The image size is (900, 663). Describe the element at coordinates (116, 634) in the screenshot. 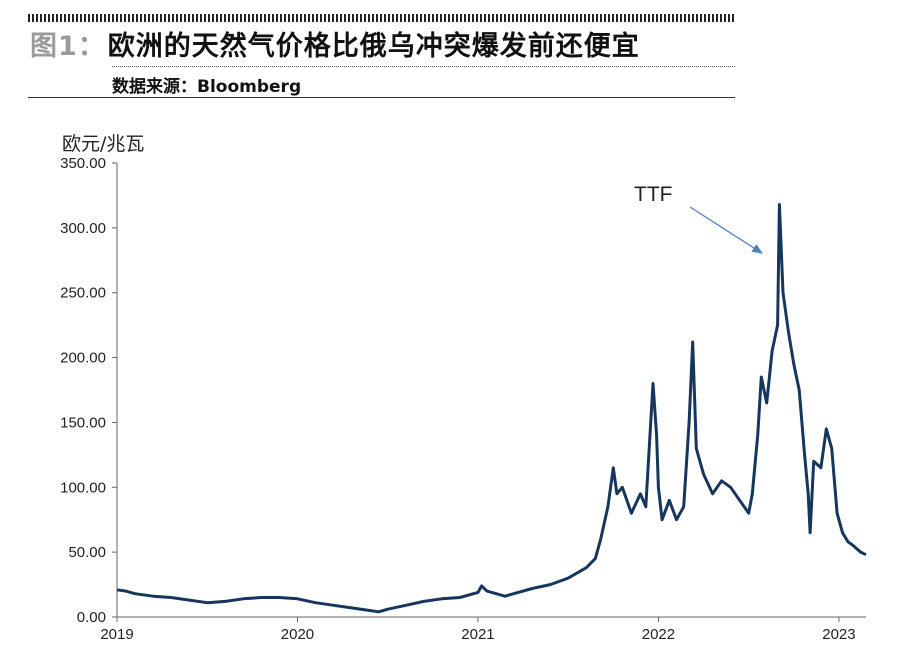

I see `x-tick-label: 2019` at that location.